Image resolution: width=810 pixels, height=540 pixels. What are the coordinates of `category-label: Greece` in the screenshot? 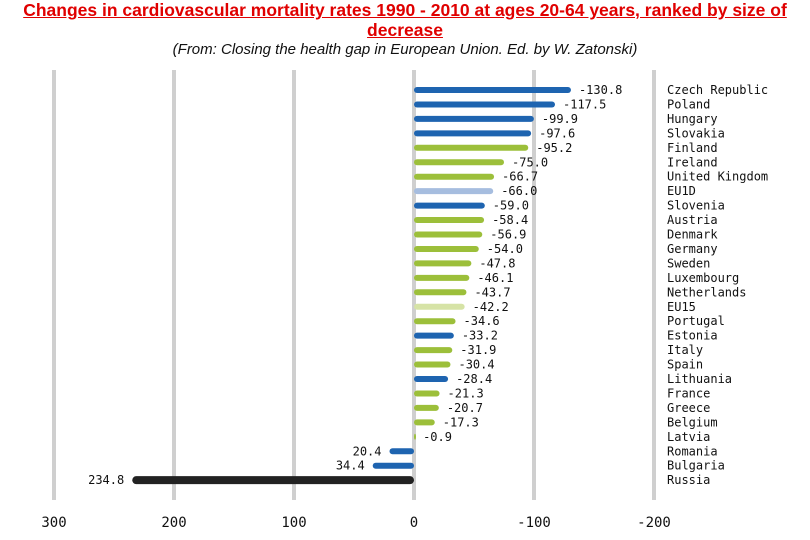 It's located at (688, 408).